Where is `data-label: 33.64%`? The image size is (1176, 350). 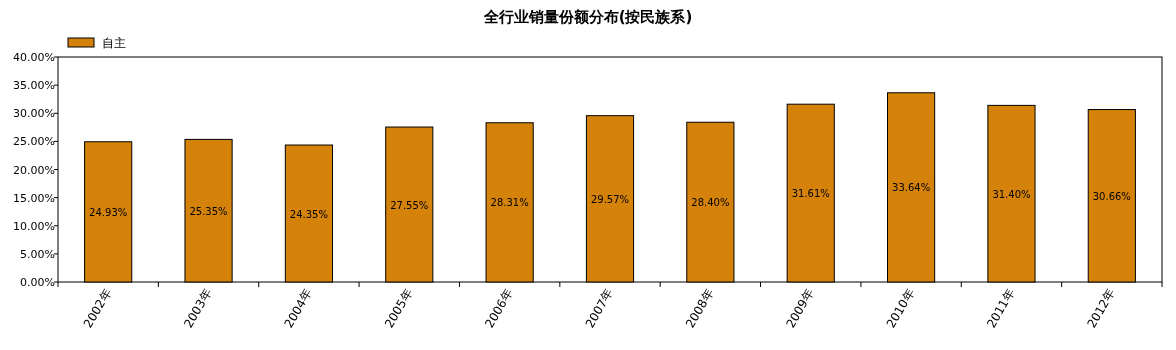
data-label: 33.64% is located at coordinates (911, 188).